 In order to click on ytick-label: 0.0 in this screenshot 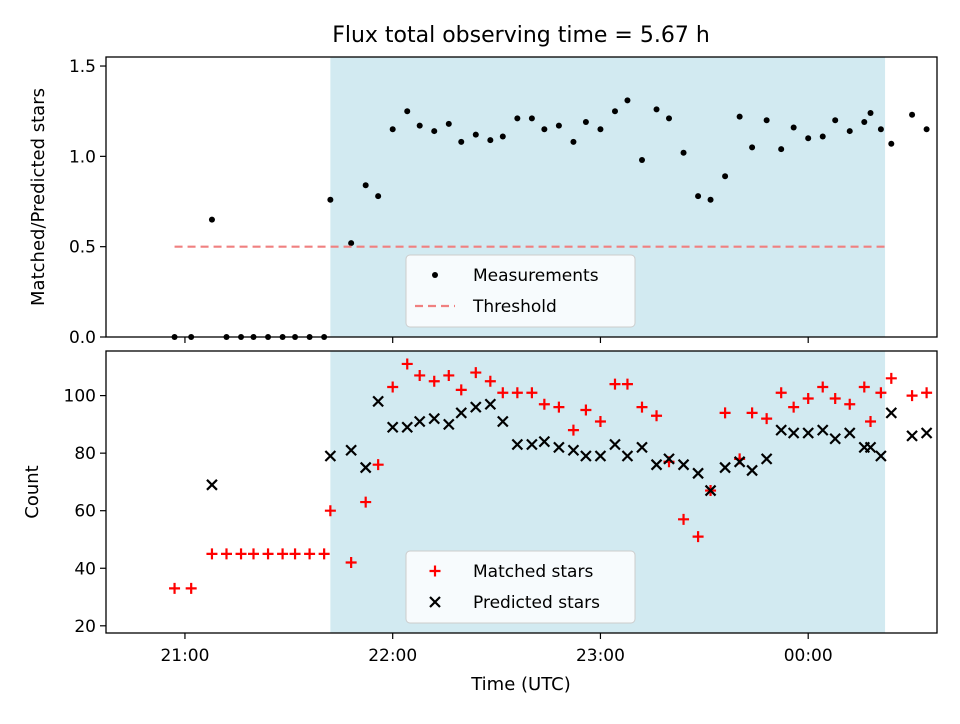, I will do `click(82, 338)`.